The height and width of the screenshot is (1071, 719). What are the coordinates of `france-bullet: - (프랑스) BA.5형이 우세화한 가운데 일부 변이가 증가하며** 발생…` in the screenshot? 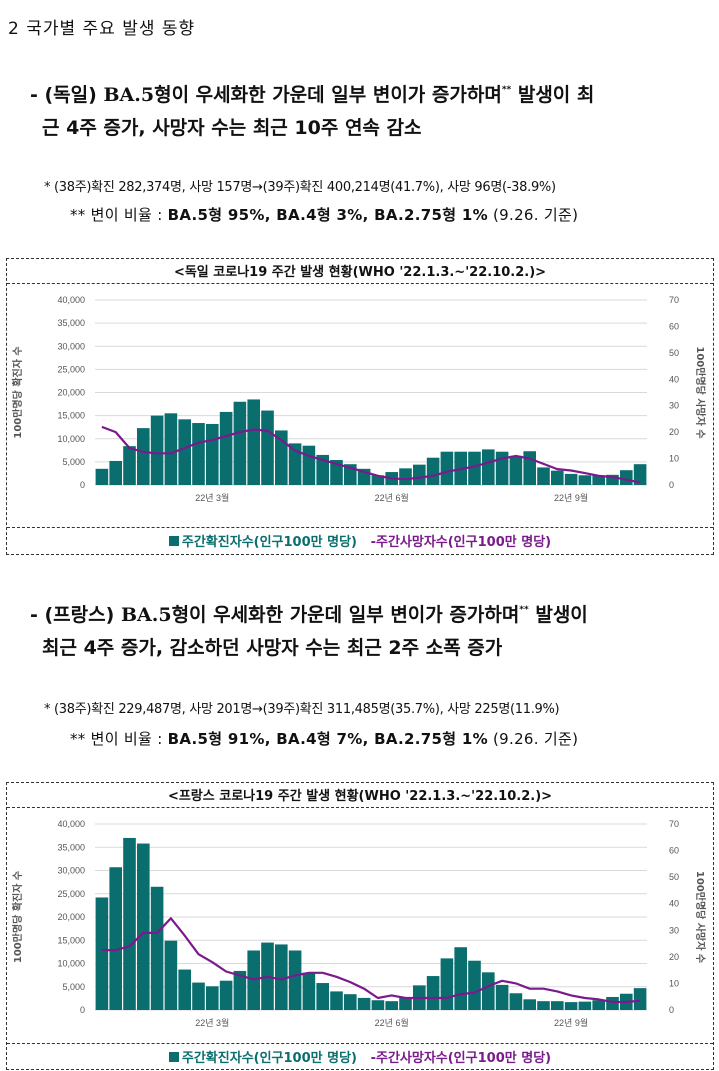 It's located at (370, 629).